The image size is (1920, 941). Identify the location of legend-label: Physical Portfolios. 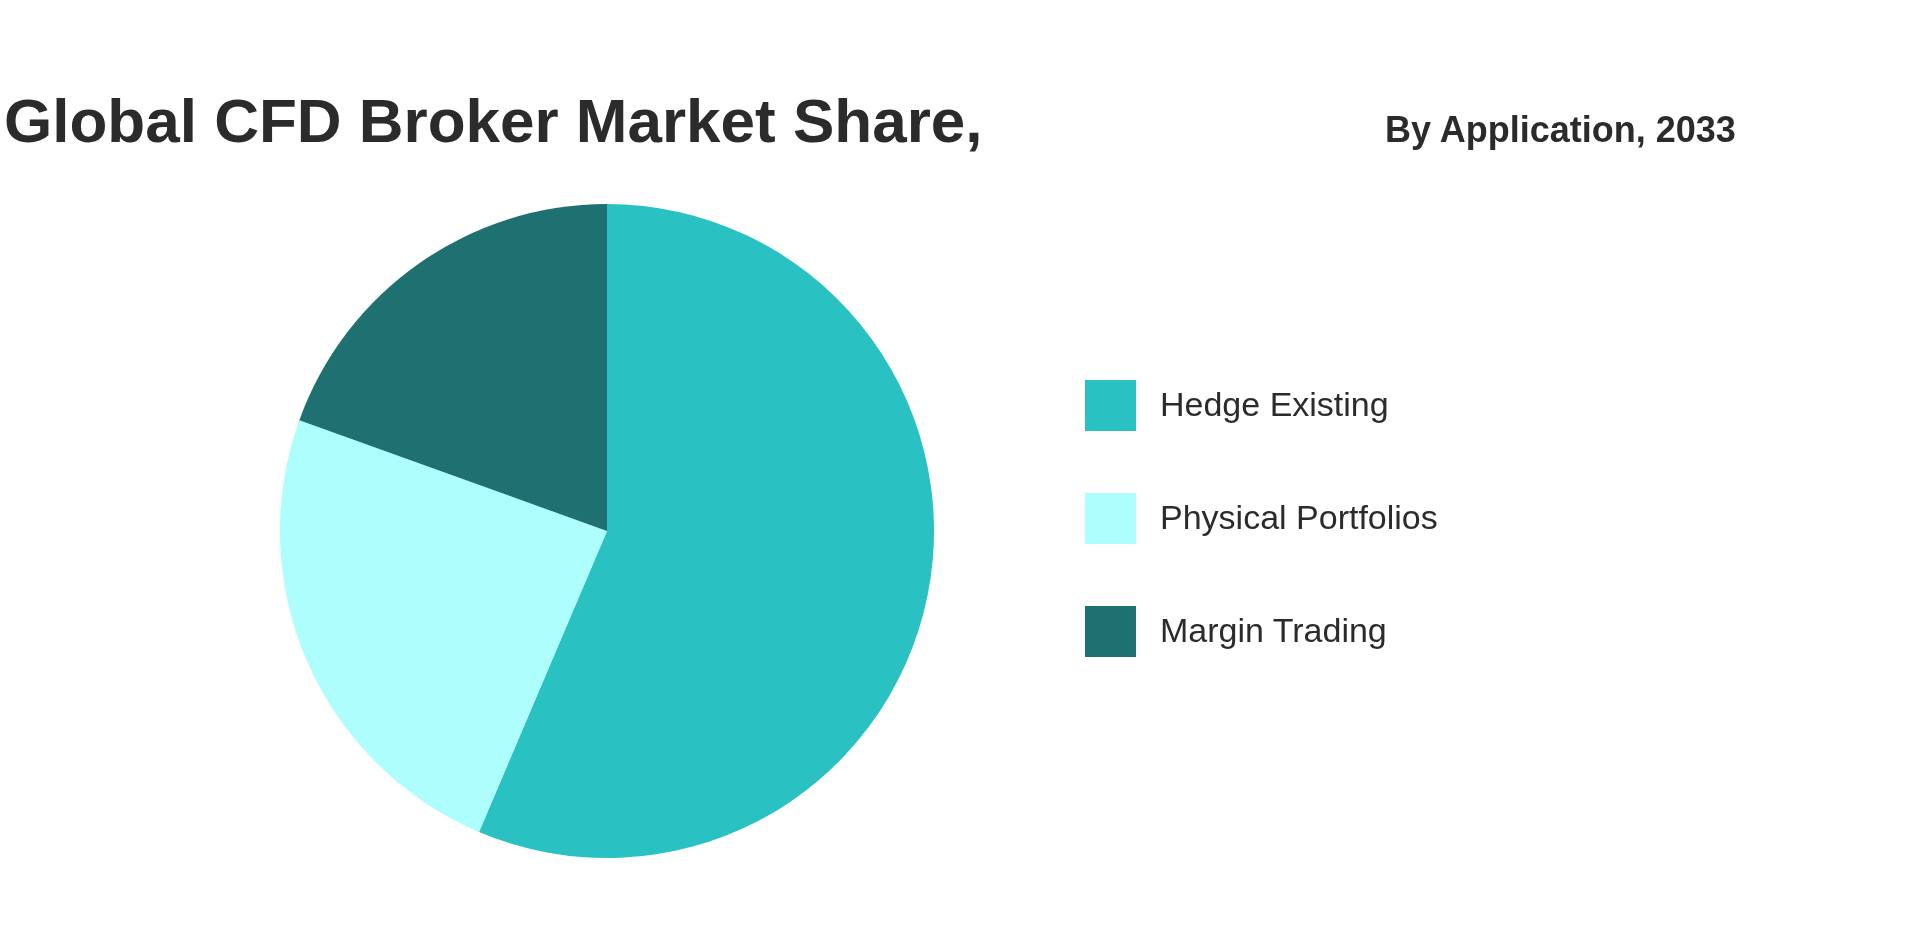
(1299, 516).